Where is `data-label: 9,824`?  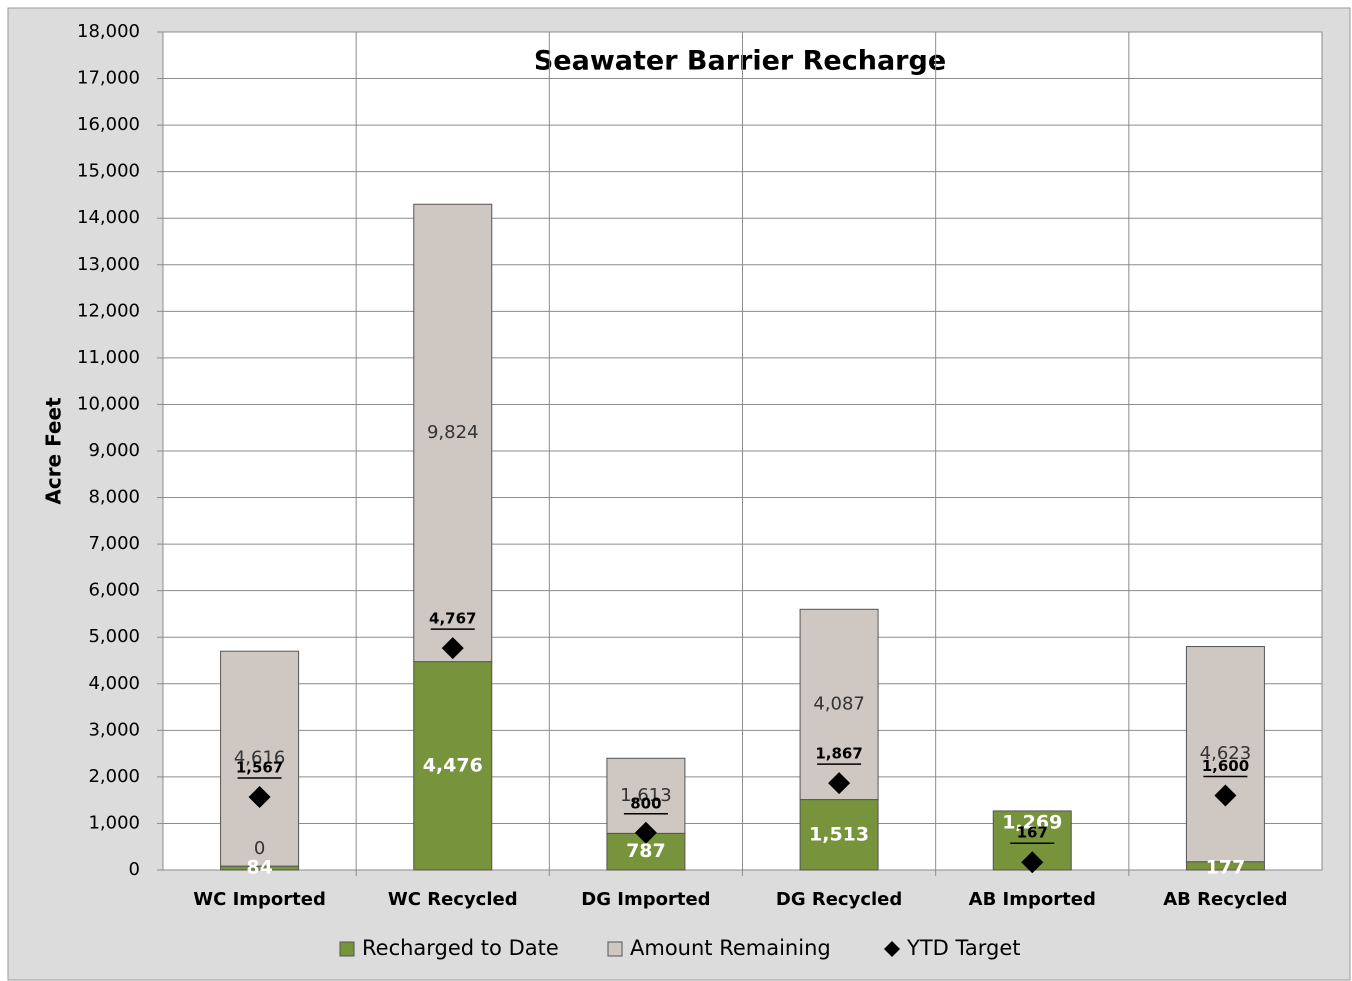
data-label: 9,824 is located at coordinates (453, 432).